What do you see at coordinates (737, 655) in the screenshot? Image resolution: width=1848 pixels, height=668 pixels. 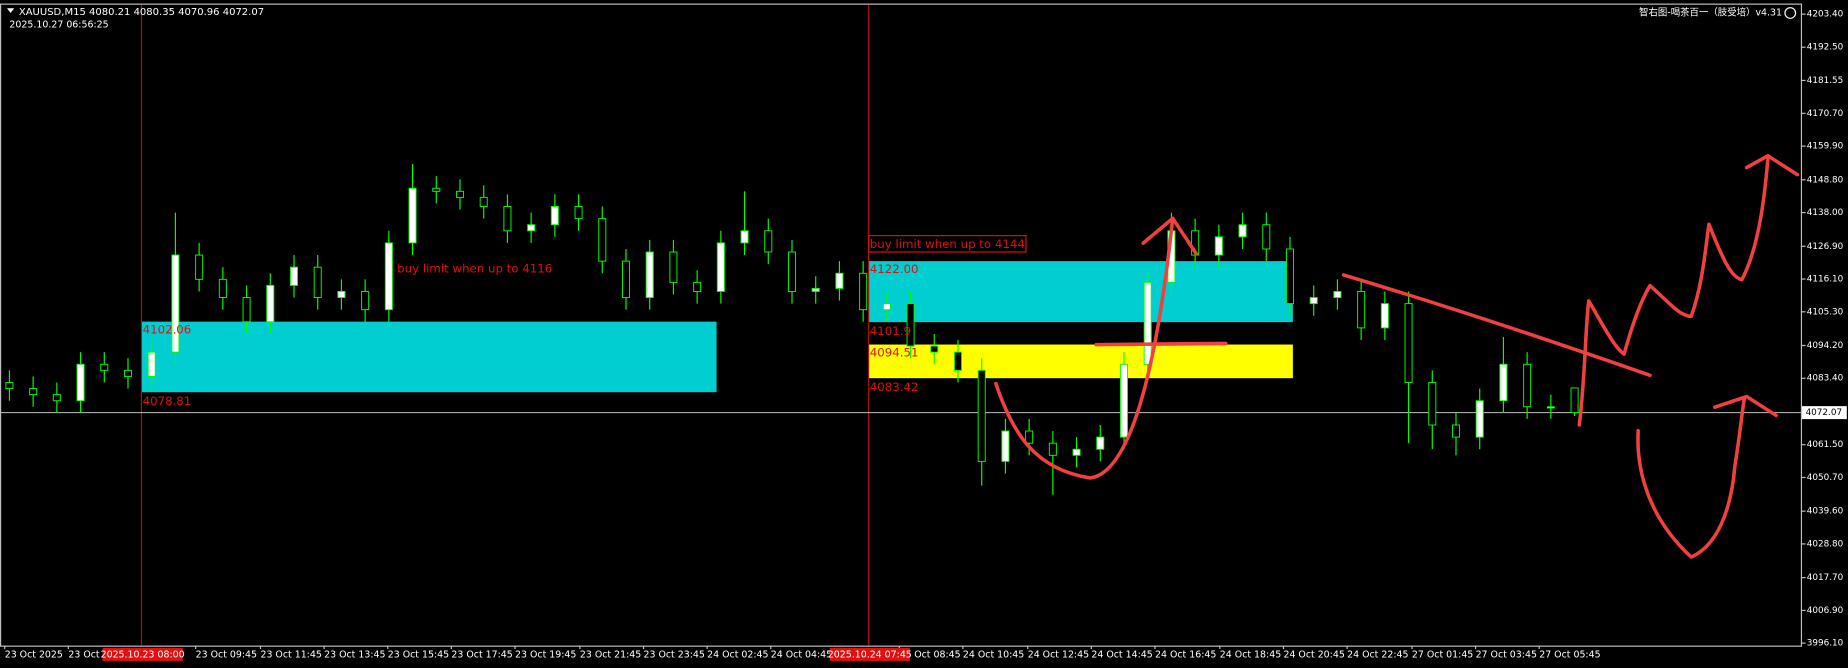 I see `x-tick-label: 24 Oct 02:45` at bounding box center [737, 655].